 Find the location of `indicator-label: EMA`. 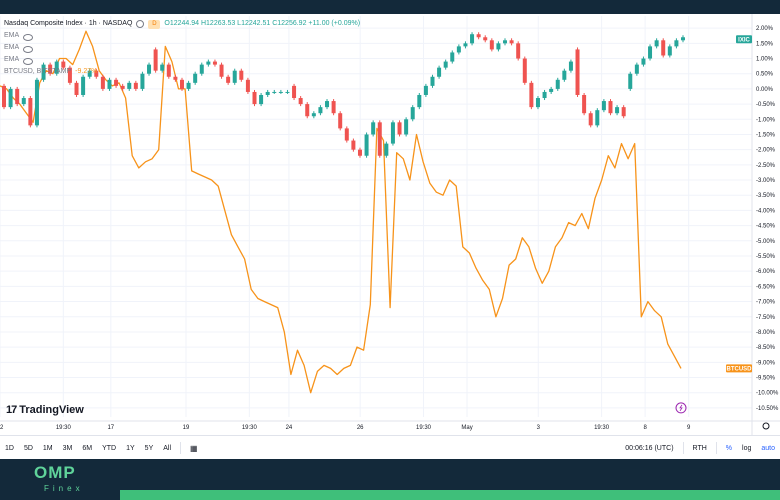

indicator-label: EMA is located at coordinates (12, 35).